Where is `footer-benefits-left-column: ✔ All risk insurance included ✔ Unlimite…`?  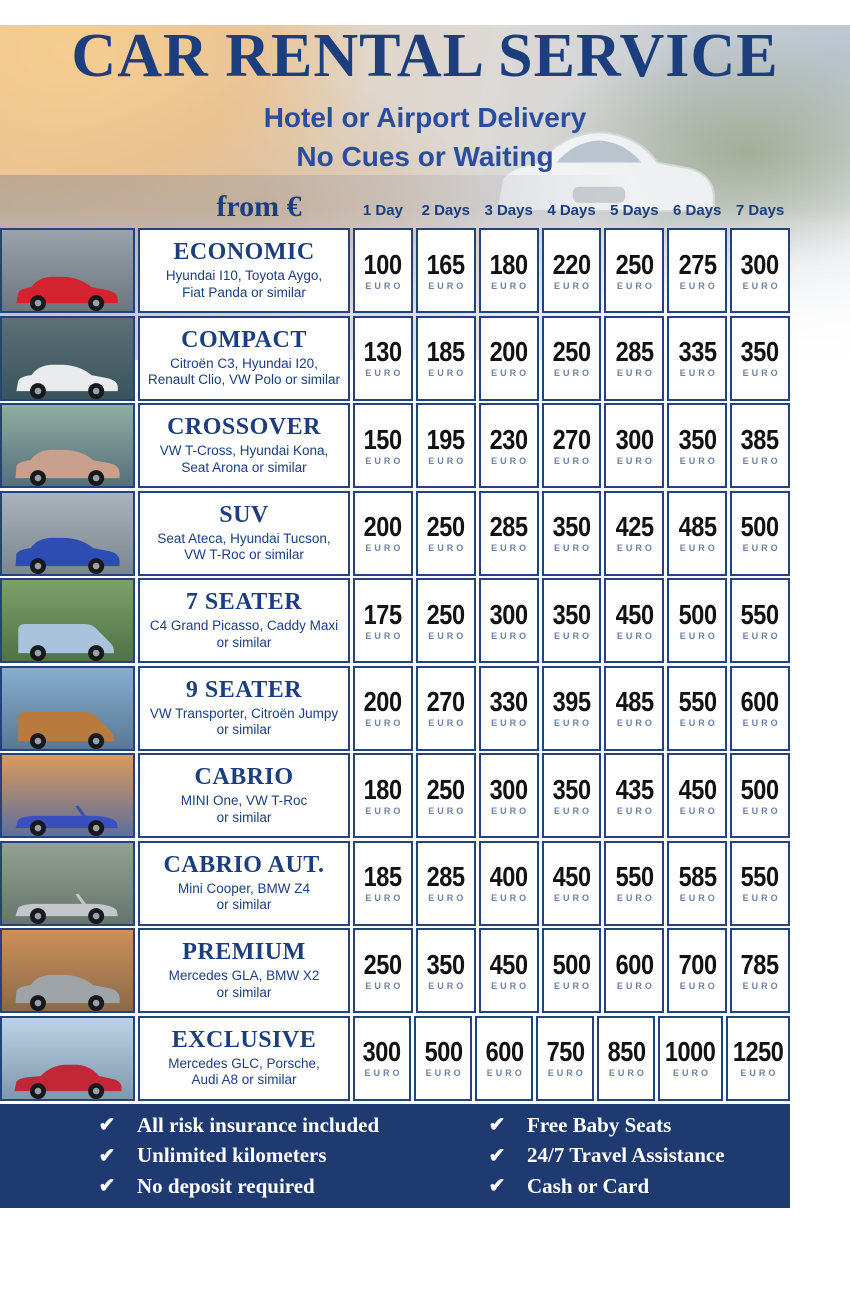 footer-benefits-left-column: ✔ All risk insurance included ✔ Unlimite… is located at coordinates (290, 1156).